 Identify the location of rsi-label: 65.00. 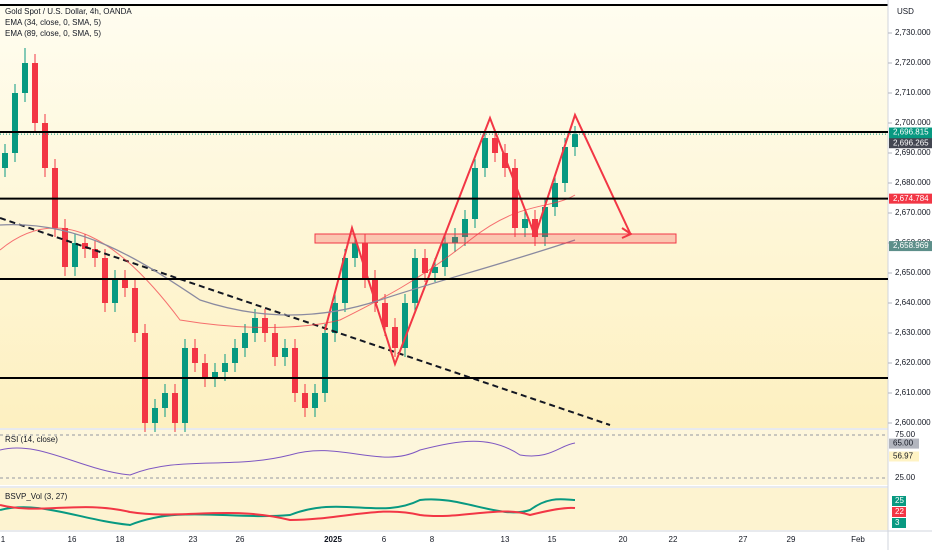
(903, 443).